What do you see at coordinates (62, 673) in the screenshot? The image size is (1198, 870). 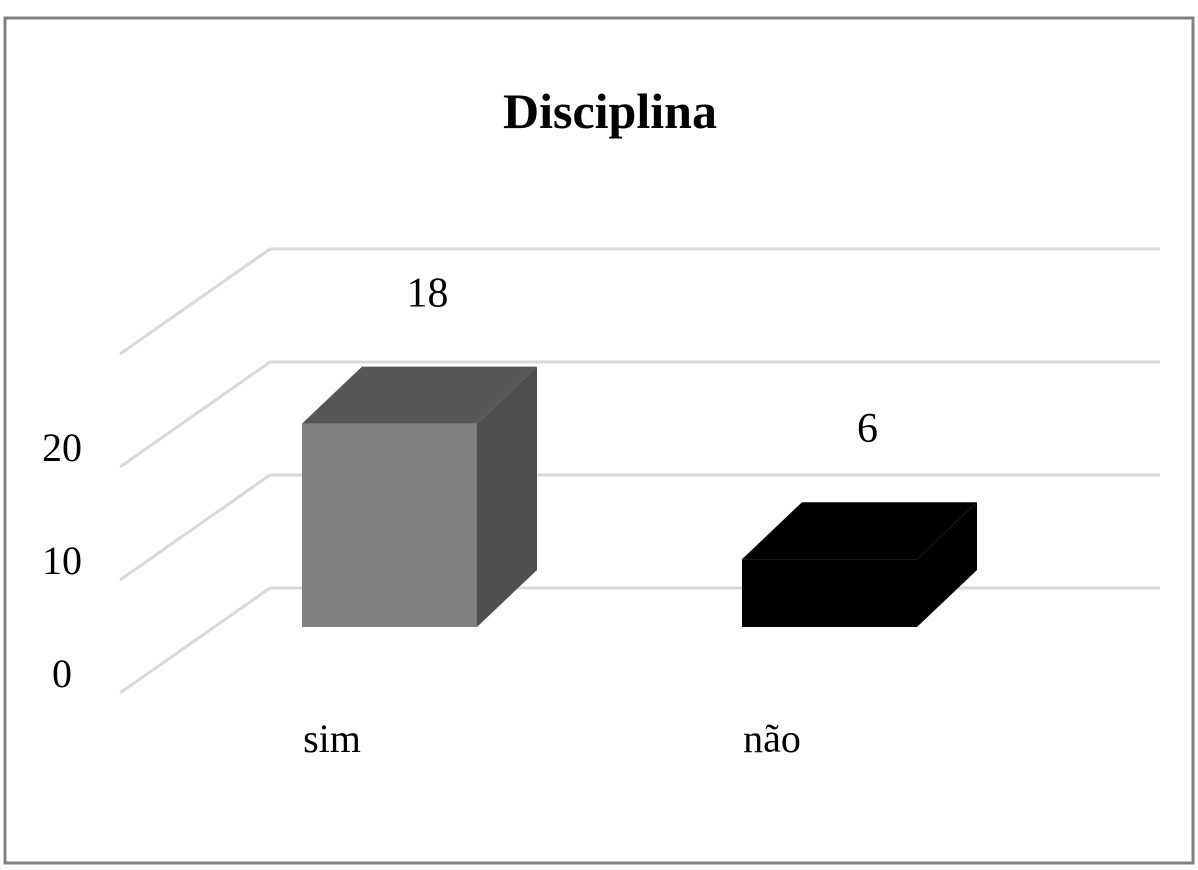 I see `y-tick-label: 0` at bounding box center [62, 673].